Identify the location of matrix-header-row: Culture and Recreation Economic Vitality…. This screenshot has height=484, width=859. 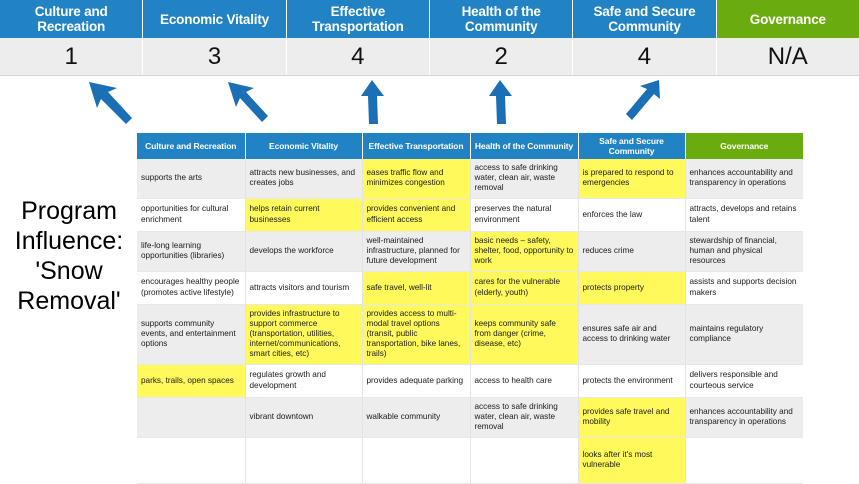
(470, 146).